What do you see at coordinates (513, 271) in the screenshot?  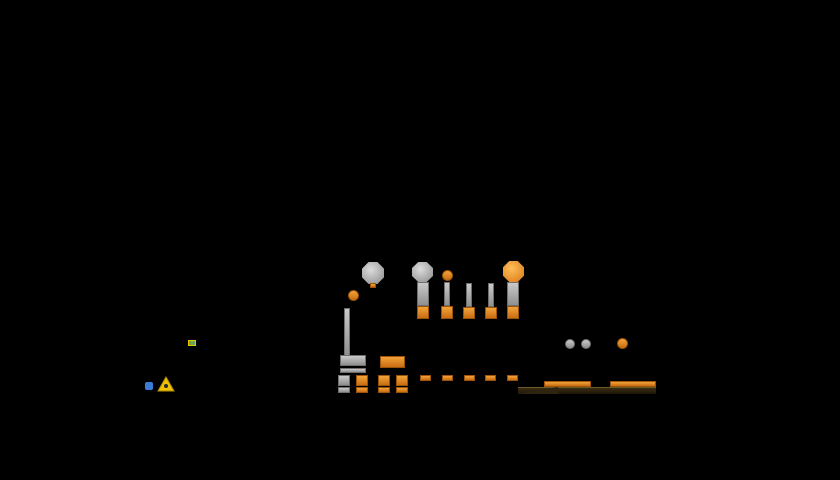 I see `wood-octagon` at bounding box center [513, 271].